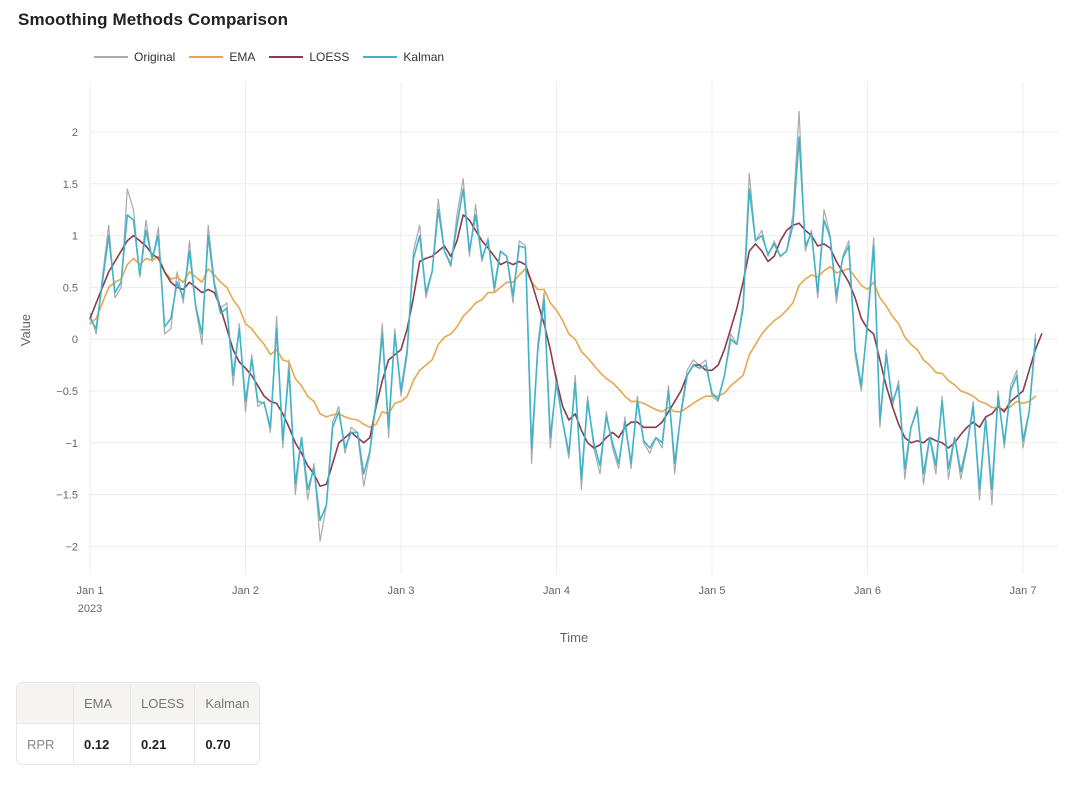 The image size is (1080, 790). What do you see at coordinates (153, 19) in the screenshot?
I see `chart-title: Smoothing Methods Comparison` at bounding box center [153, 19].